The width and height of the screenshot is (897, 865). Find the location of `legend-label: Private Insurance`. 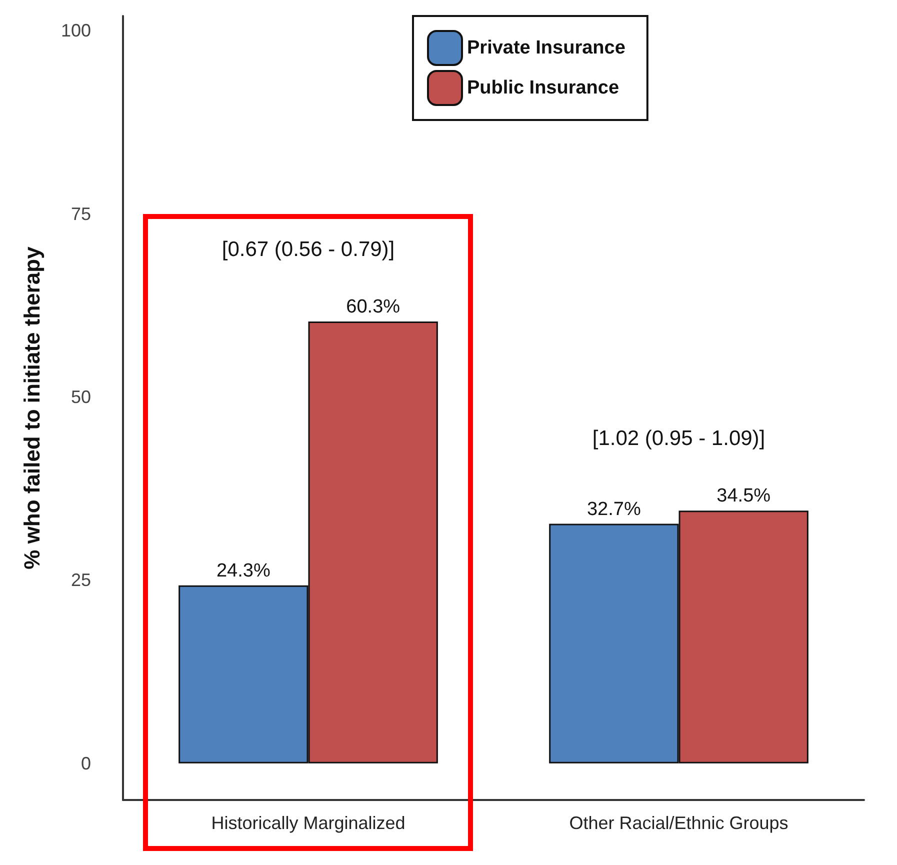

legend-label: Private Insurance is located at coordinates (546, 48).